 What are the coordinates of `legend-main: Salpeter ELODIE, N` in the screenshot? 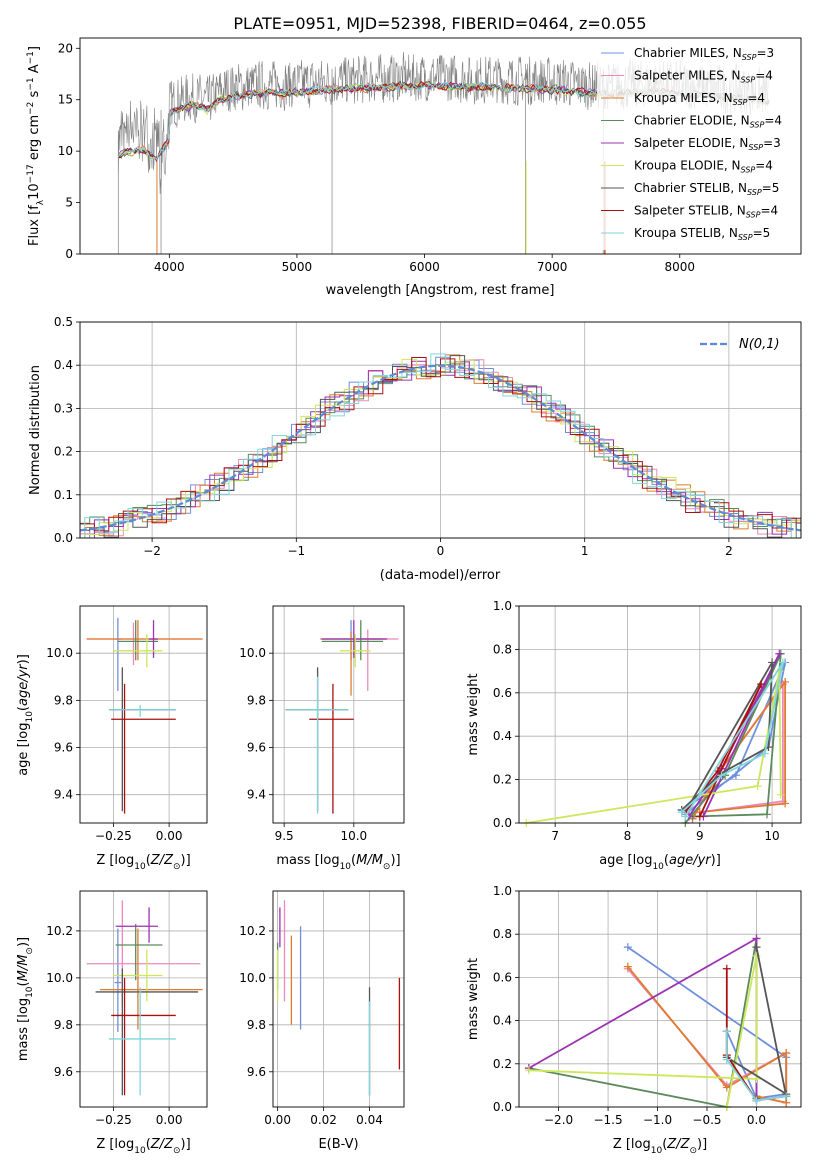 It's located at (691, 143).